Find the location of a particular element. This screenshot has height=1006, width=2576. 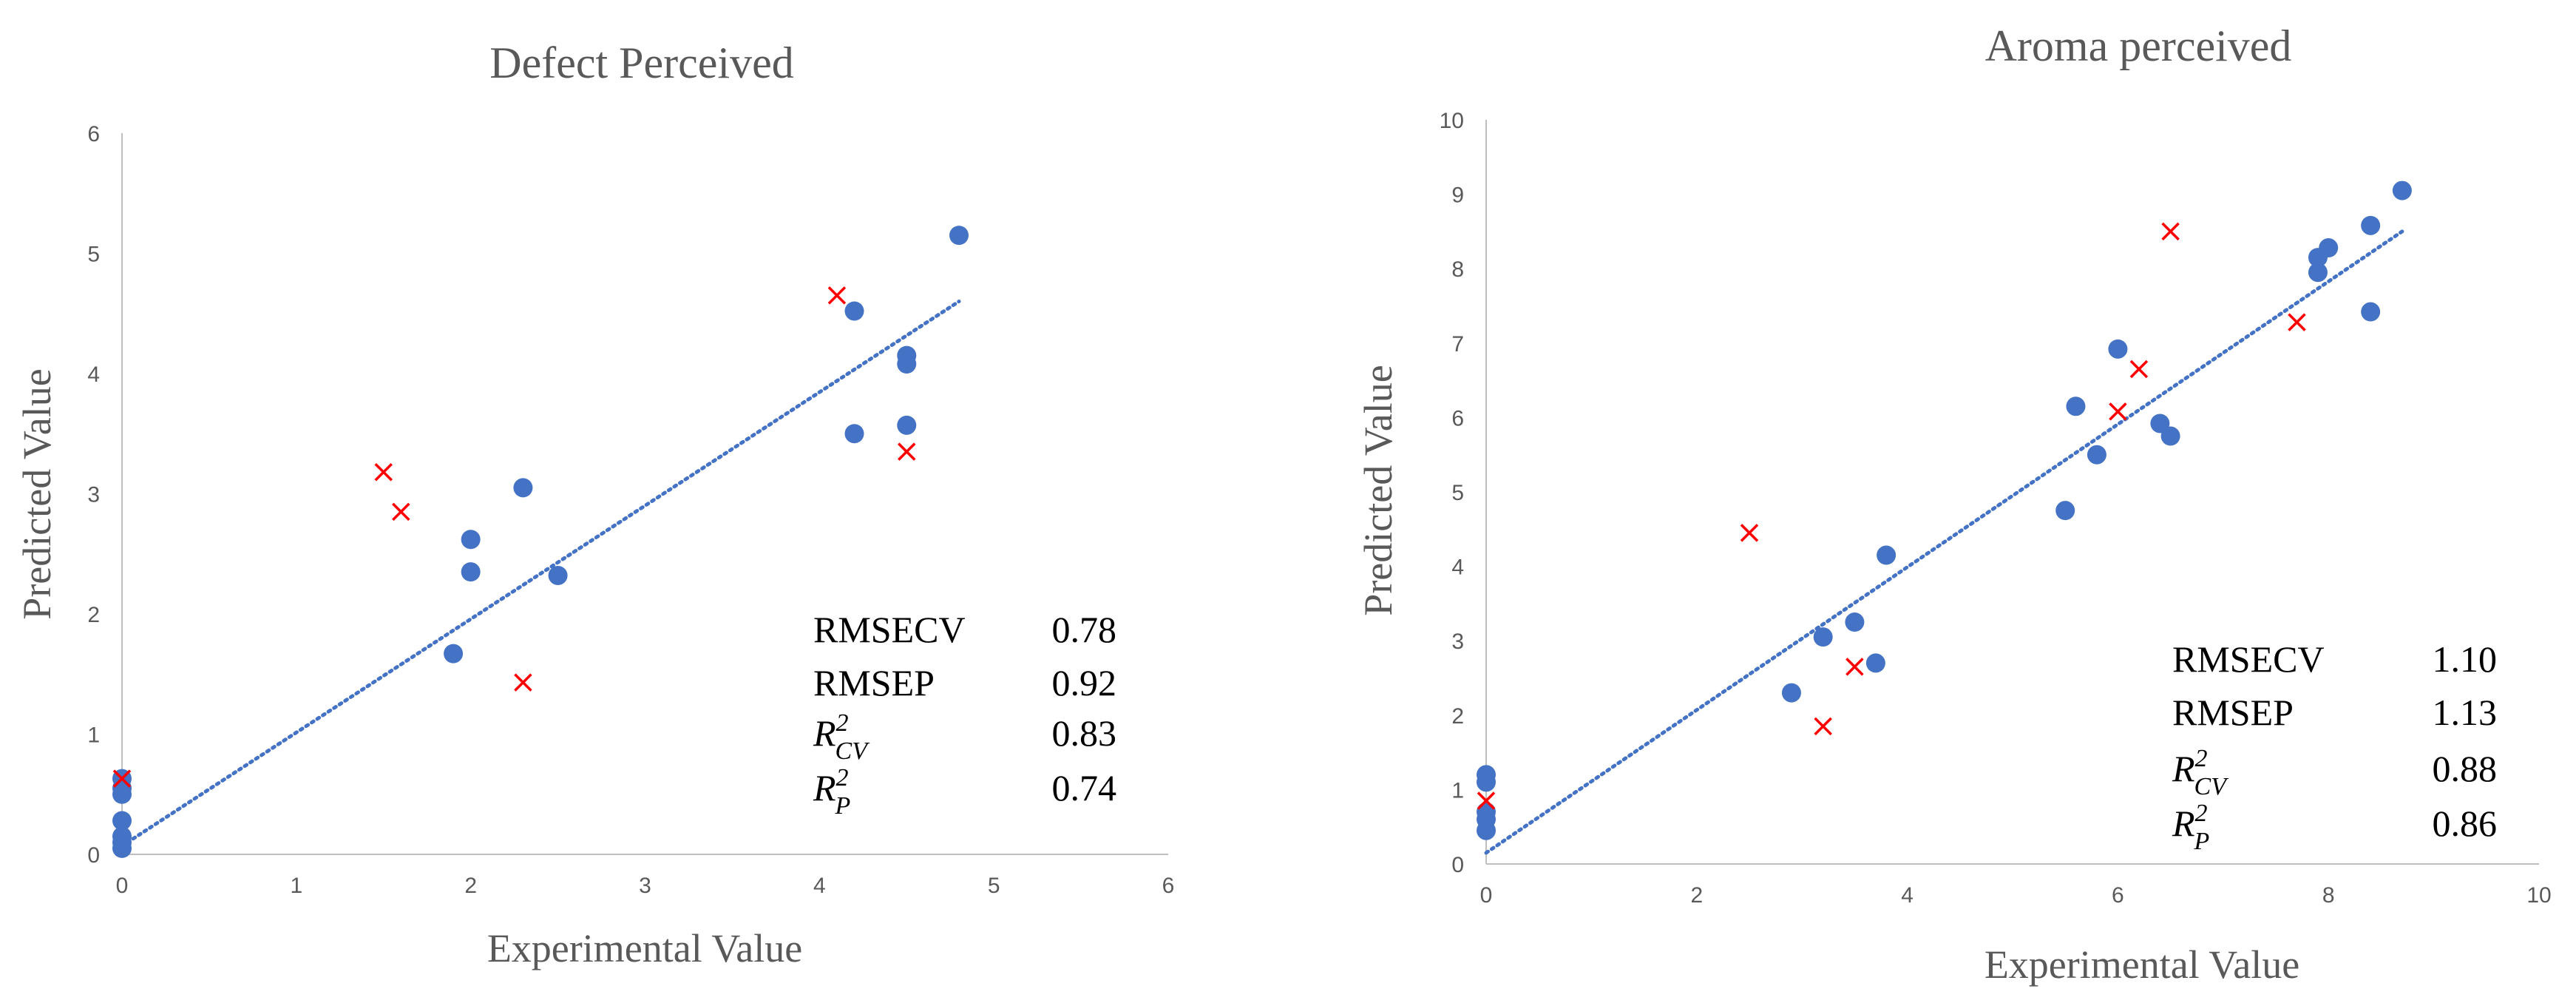

y-tick-label: 10 is located at coordinates (1452, 121).